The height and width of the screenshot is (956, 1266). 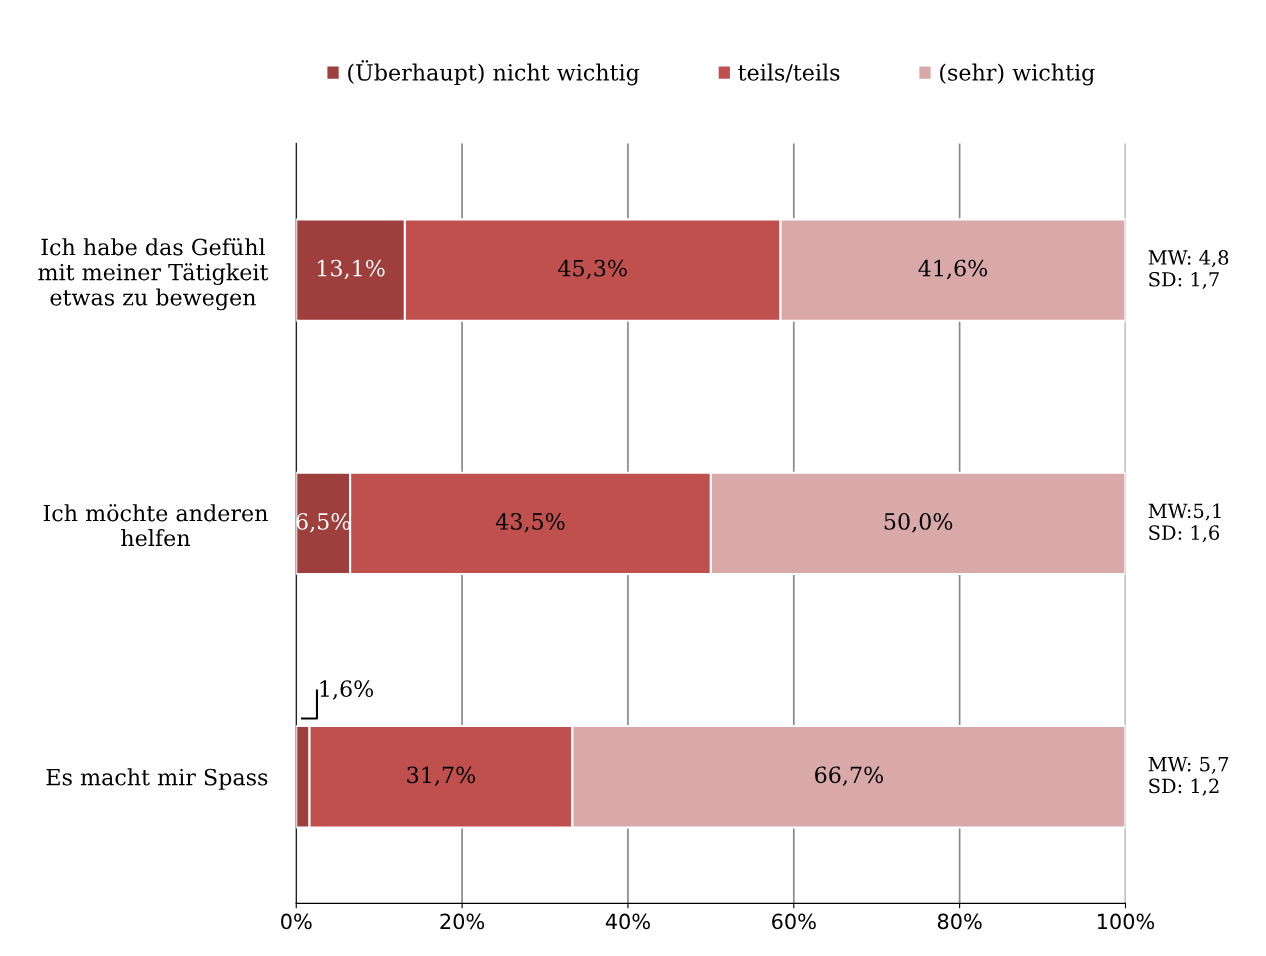 What do you see at coordinates (1017, 74) in the screenshot?
I see `legend-label: (sehr) wichtig` at bounding box center [1017, 74].